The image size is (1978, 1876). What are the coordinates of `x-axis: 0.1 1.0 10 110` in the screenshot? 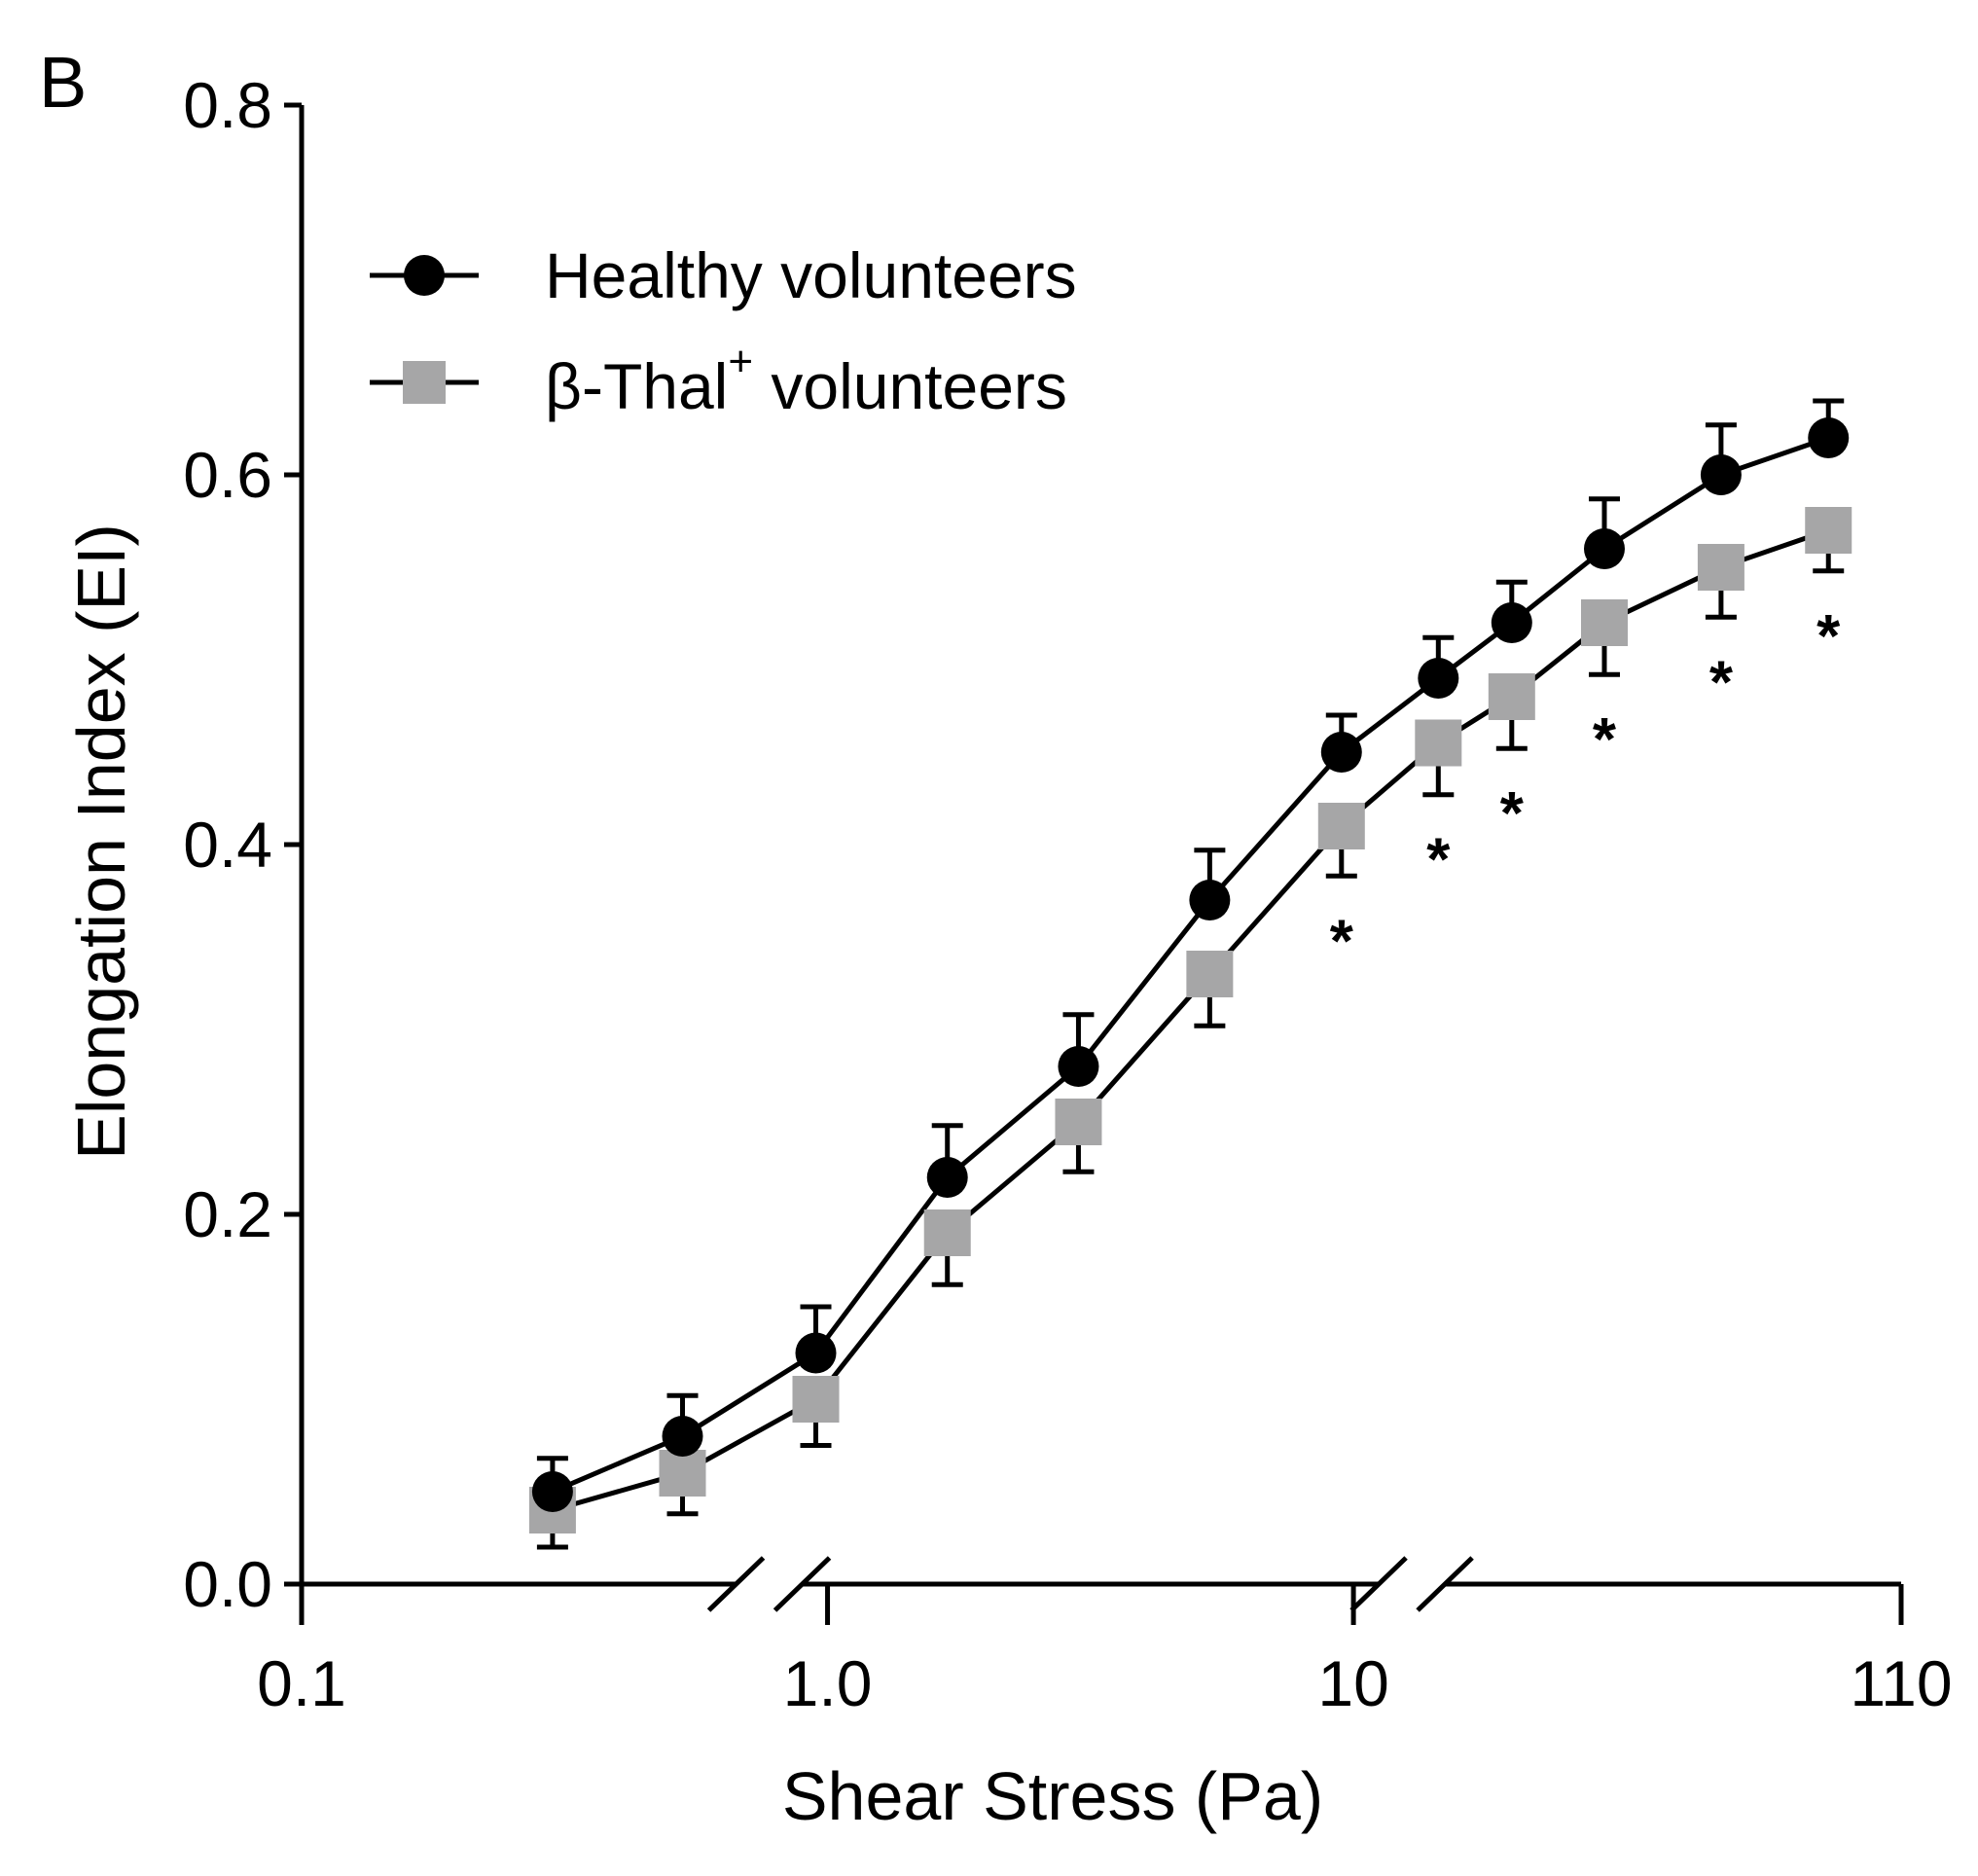 It's located at (1105, 1637).